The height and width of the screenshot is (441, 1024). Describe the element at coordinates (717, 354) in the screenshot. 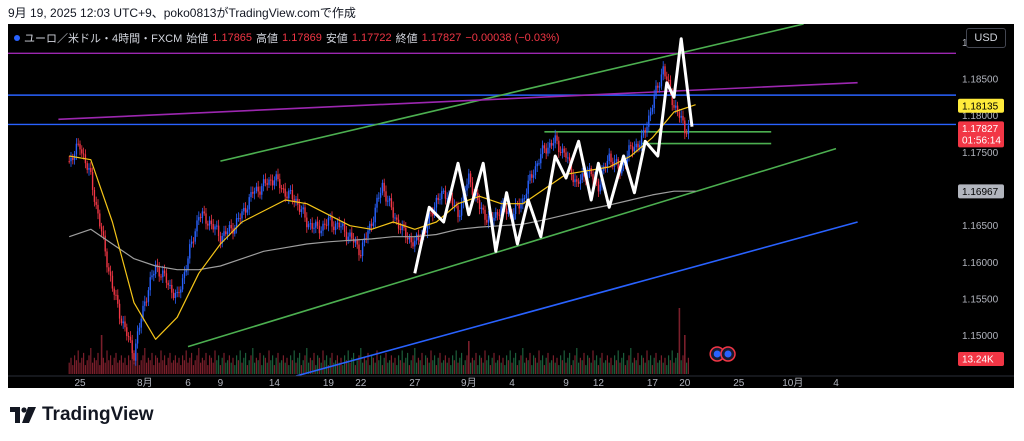

I see `event-marker-icon` at that location.